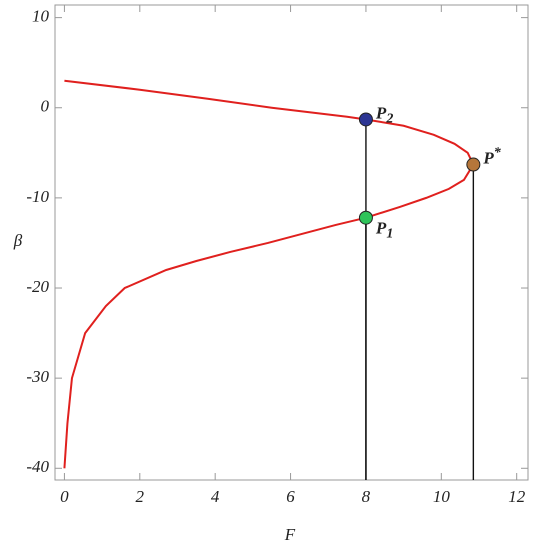 This screenshot has height=550, width=535. What do you see at coordinates (215, 496) in the screenshot?
I see `x-tick-label: 4` at bounding box center [215, 496].